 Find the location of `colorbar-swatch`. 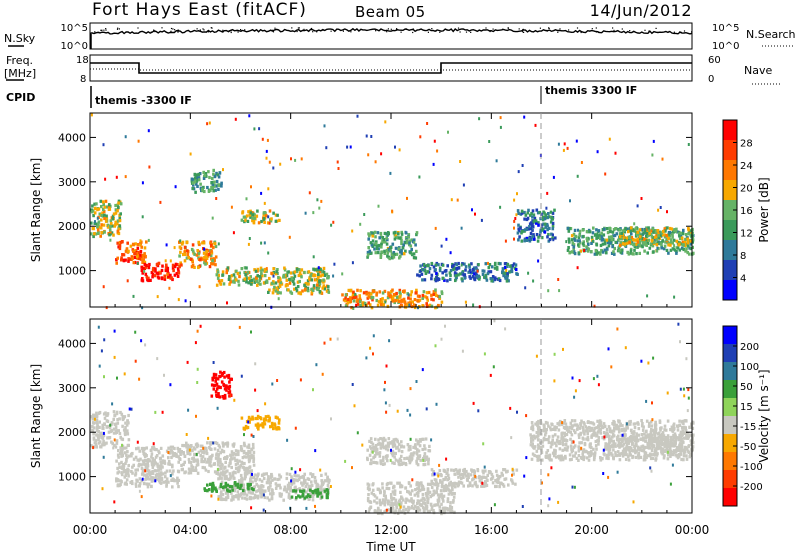

colorbar-swatch is located at coordinates (730, 270).